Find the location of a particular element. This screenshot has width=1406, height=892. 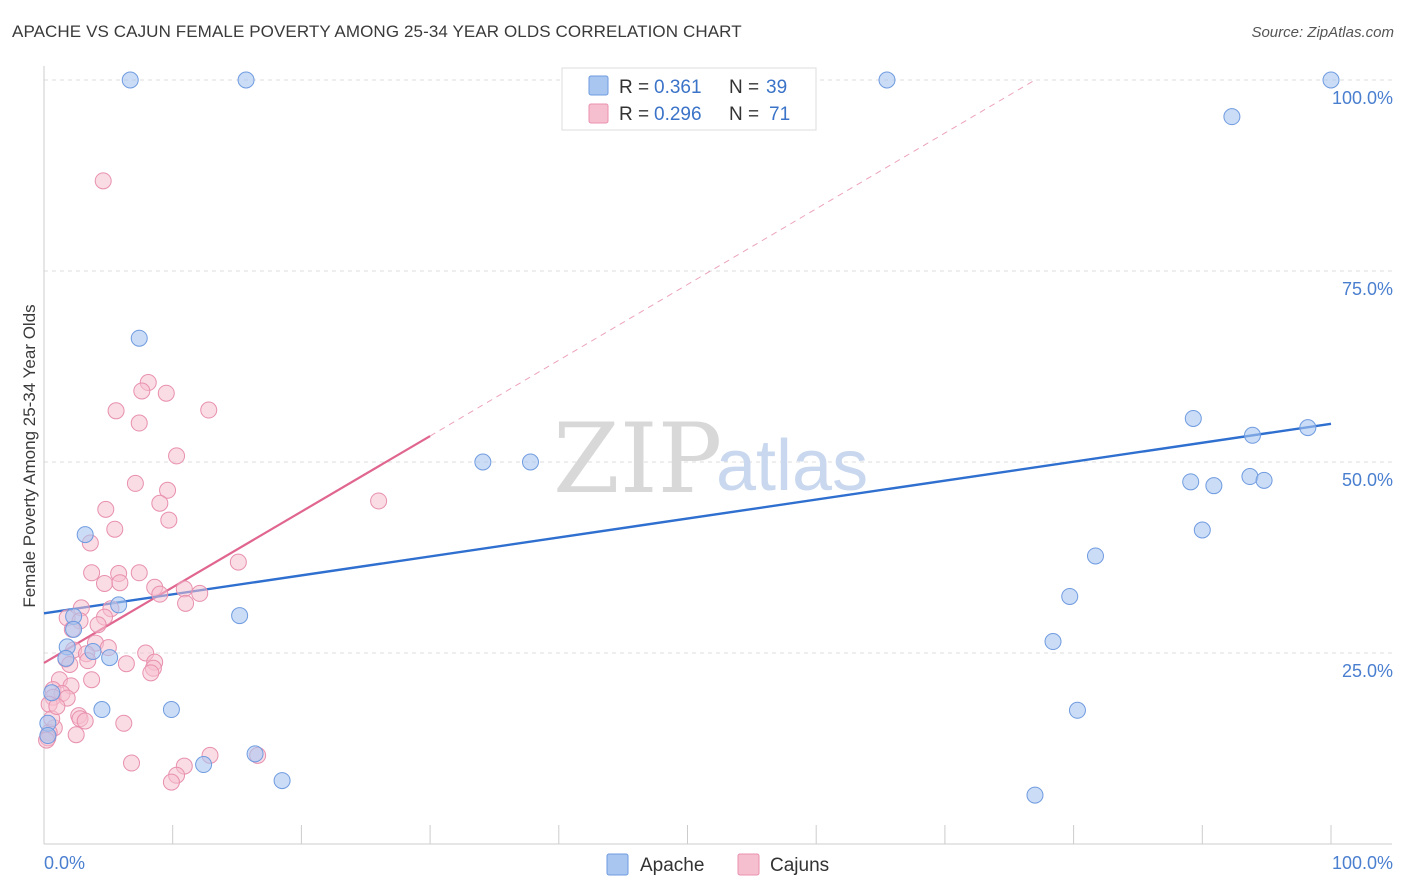

legend-cajuns-n-value: 71 is located at coordinates (779, 114).